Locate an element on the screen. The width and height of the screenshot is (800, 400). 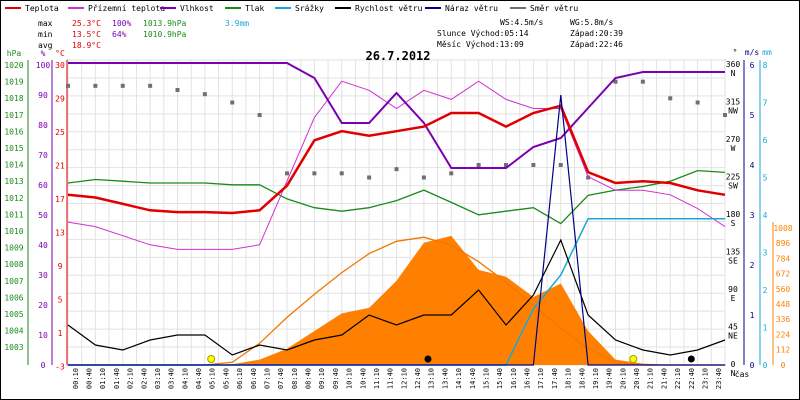
x-tick-label: 16:10 is located at coordinates (514, 378).